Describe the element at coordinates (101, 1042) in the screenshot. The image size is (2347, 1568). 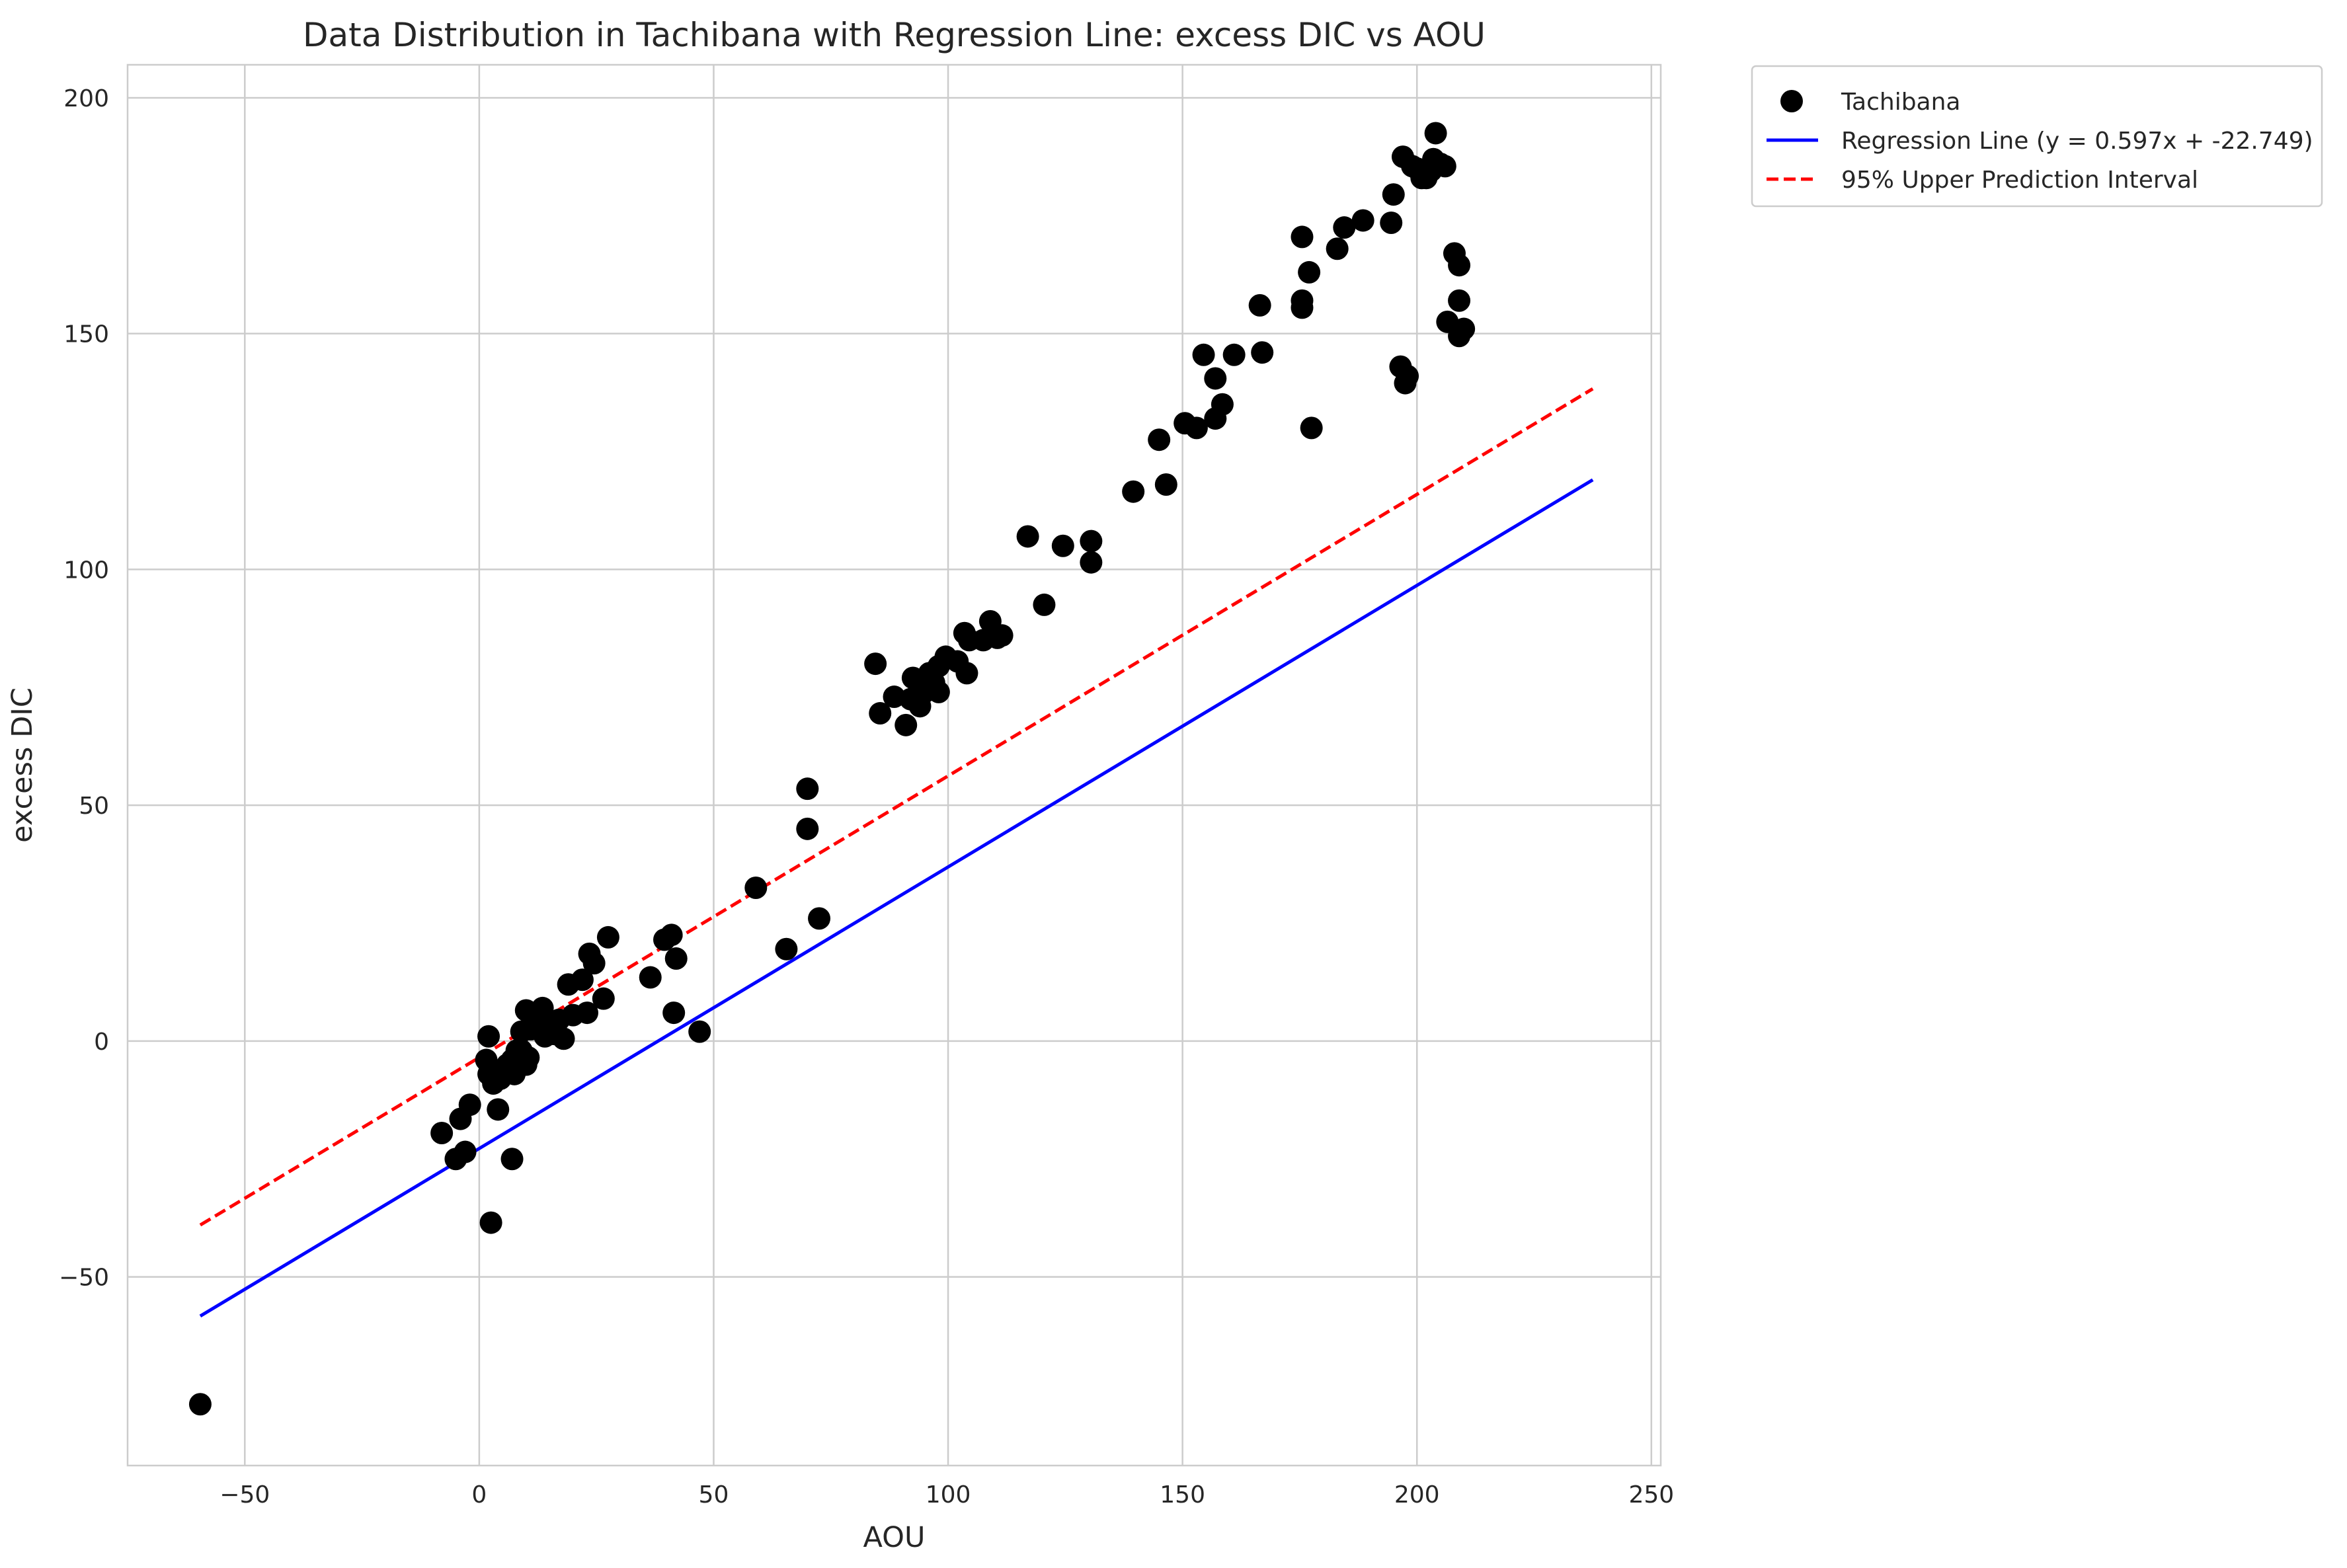
I see `y-tick-label: 0` at that location.